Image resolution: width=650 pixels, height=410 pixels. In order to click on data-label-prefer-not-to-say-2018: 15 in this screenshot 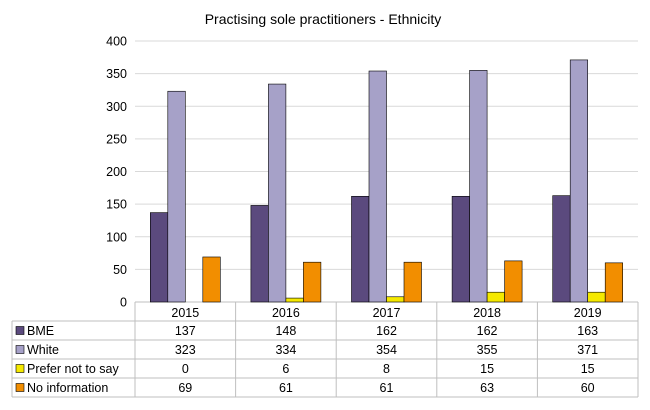, I will do `click(487, 369)`.